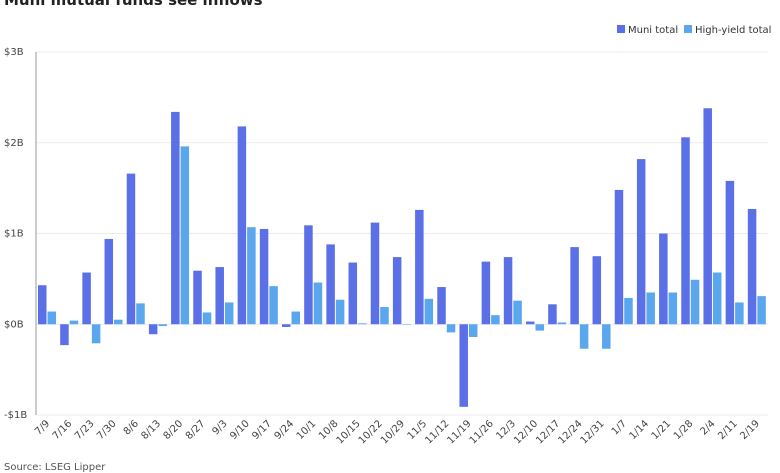 The width and height of the screenshot is (780, 473). Describe the element at coordinates (285, 430) in the screenshot. I see `x-tick-label: 9/24` at that location.